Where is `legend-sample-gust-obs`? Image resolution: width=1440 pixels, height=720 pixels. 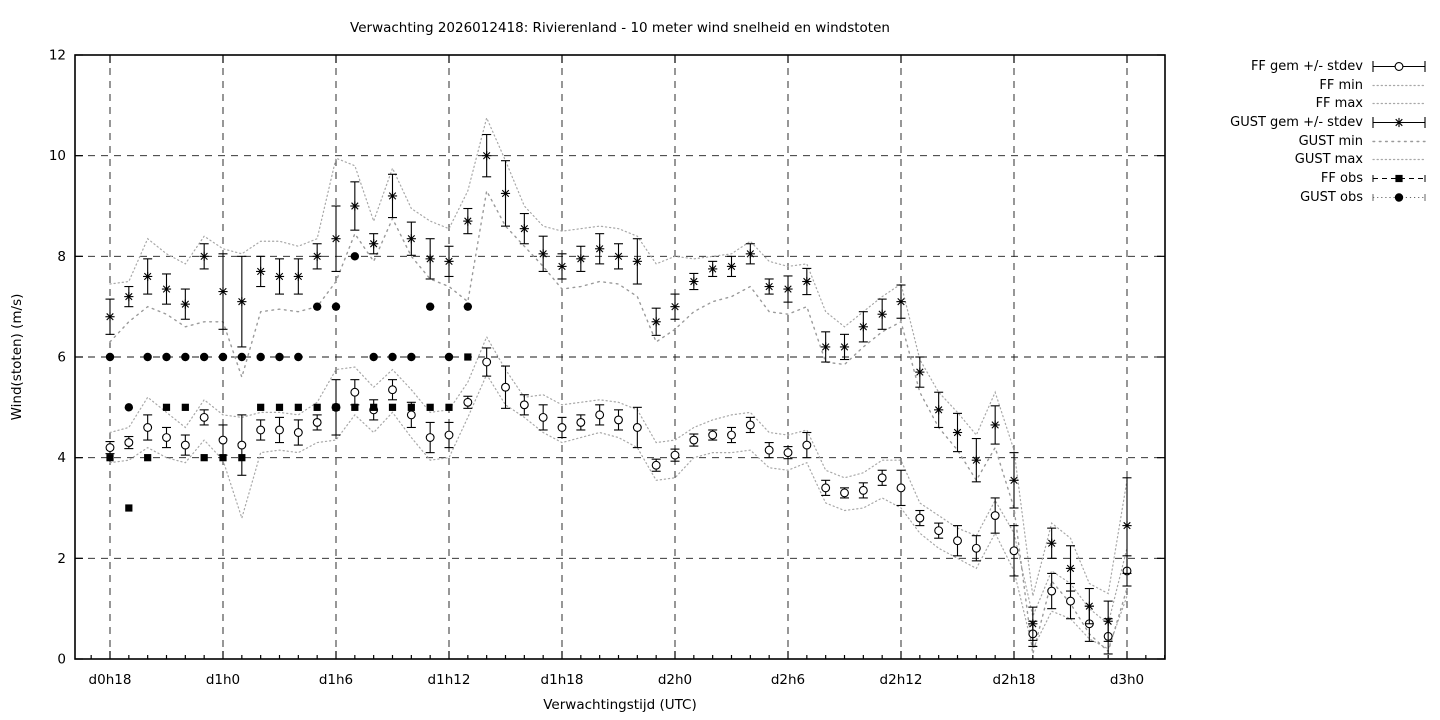
legend-sample-gust-obs is located at coordinates (1399, 197).